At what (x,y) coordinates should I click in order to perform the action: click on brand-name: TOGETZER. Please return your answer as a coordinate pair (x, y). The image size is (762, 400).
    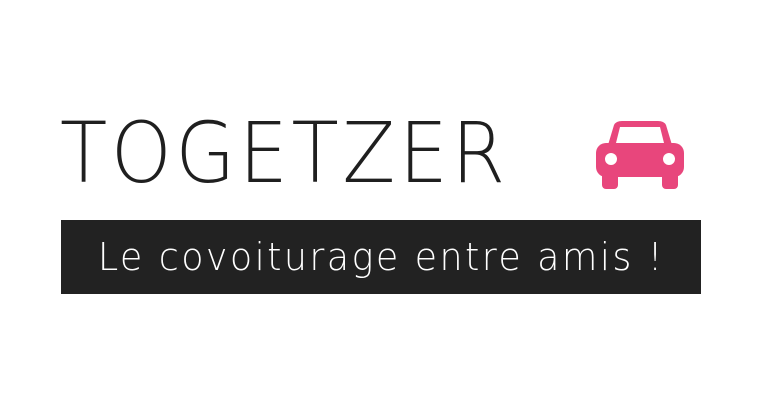
    Looking at the image, I should click on (284, 153).